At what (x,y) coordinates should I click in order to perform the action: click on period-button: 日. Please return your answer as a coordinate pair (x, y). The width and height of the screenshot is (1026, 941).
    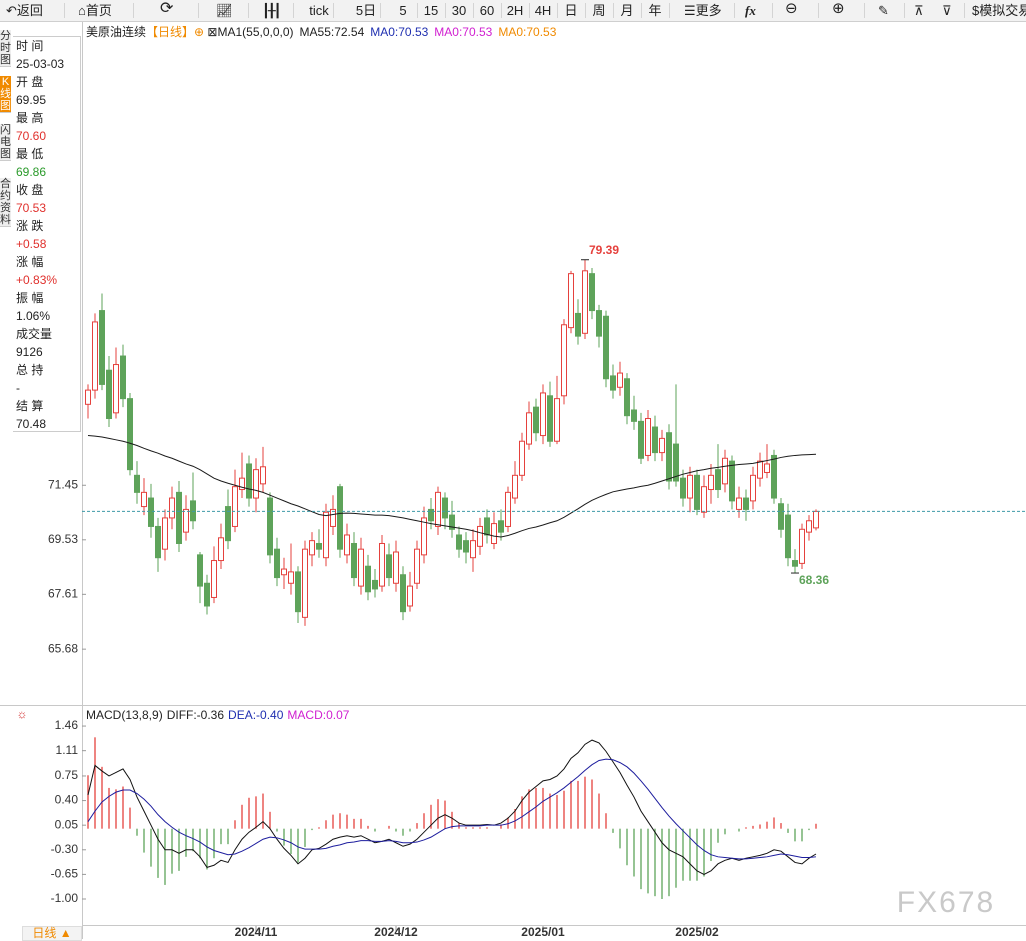
    Looking at the image, I should click on (571, 10).